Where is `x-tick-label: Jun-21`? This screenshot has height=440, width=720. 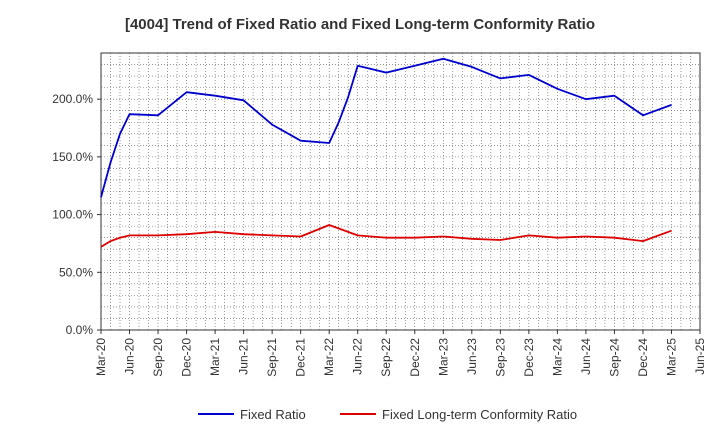 x-tick-label: Jun-21 is located at coordinates (244, 356).